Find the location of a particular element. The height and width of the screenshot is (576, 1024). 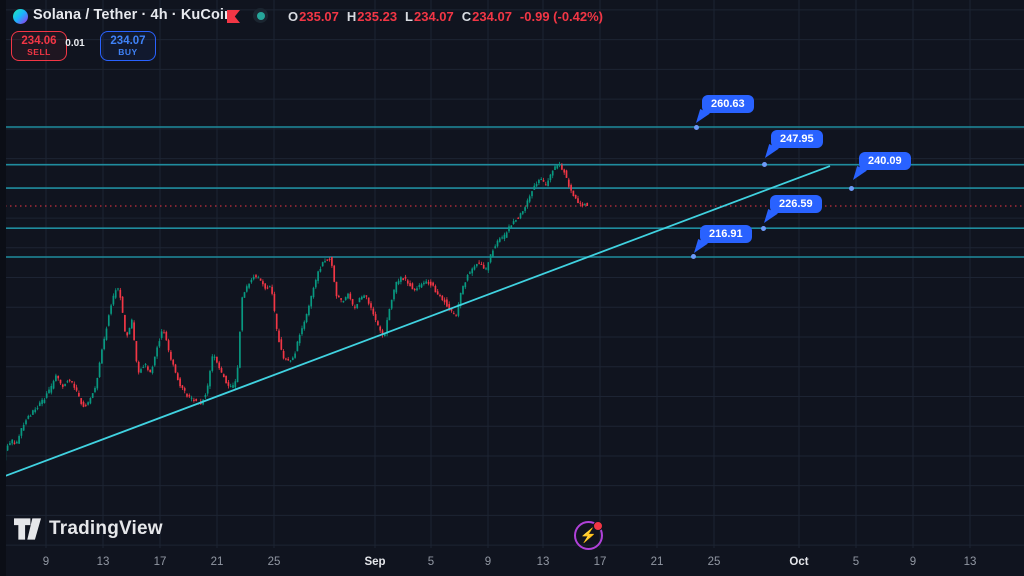

lightning-icon: ⚡ is located at coordinates (588, 535).